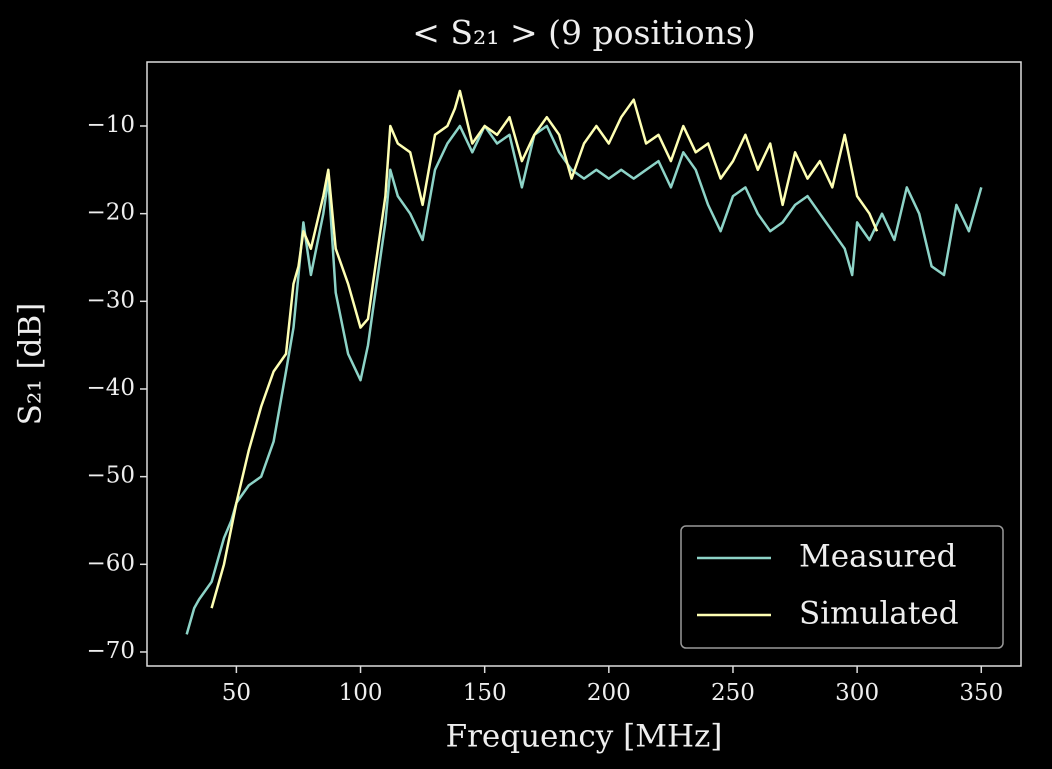 The image size is (1052, 769). What do you see at coordinates (31, 364) in the screenshot?
I see `y-axis-label: S₂₁ [dB]` at bounding box center [31, 364].